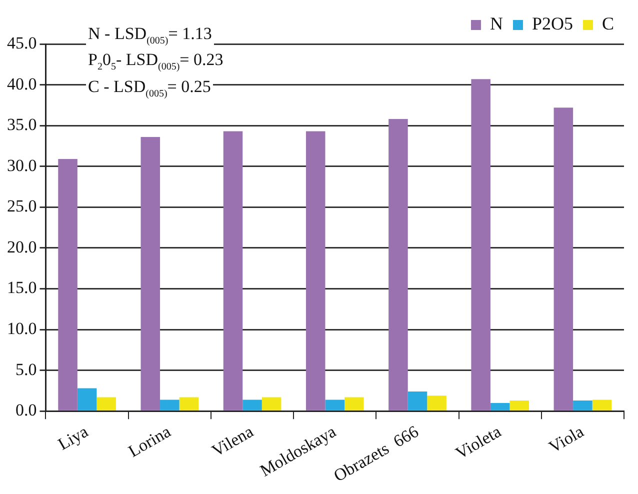  Describe the element at coordinates (22, 206) in the screenshot. I see `y-tick-label: 25.0` at that location.